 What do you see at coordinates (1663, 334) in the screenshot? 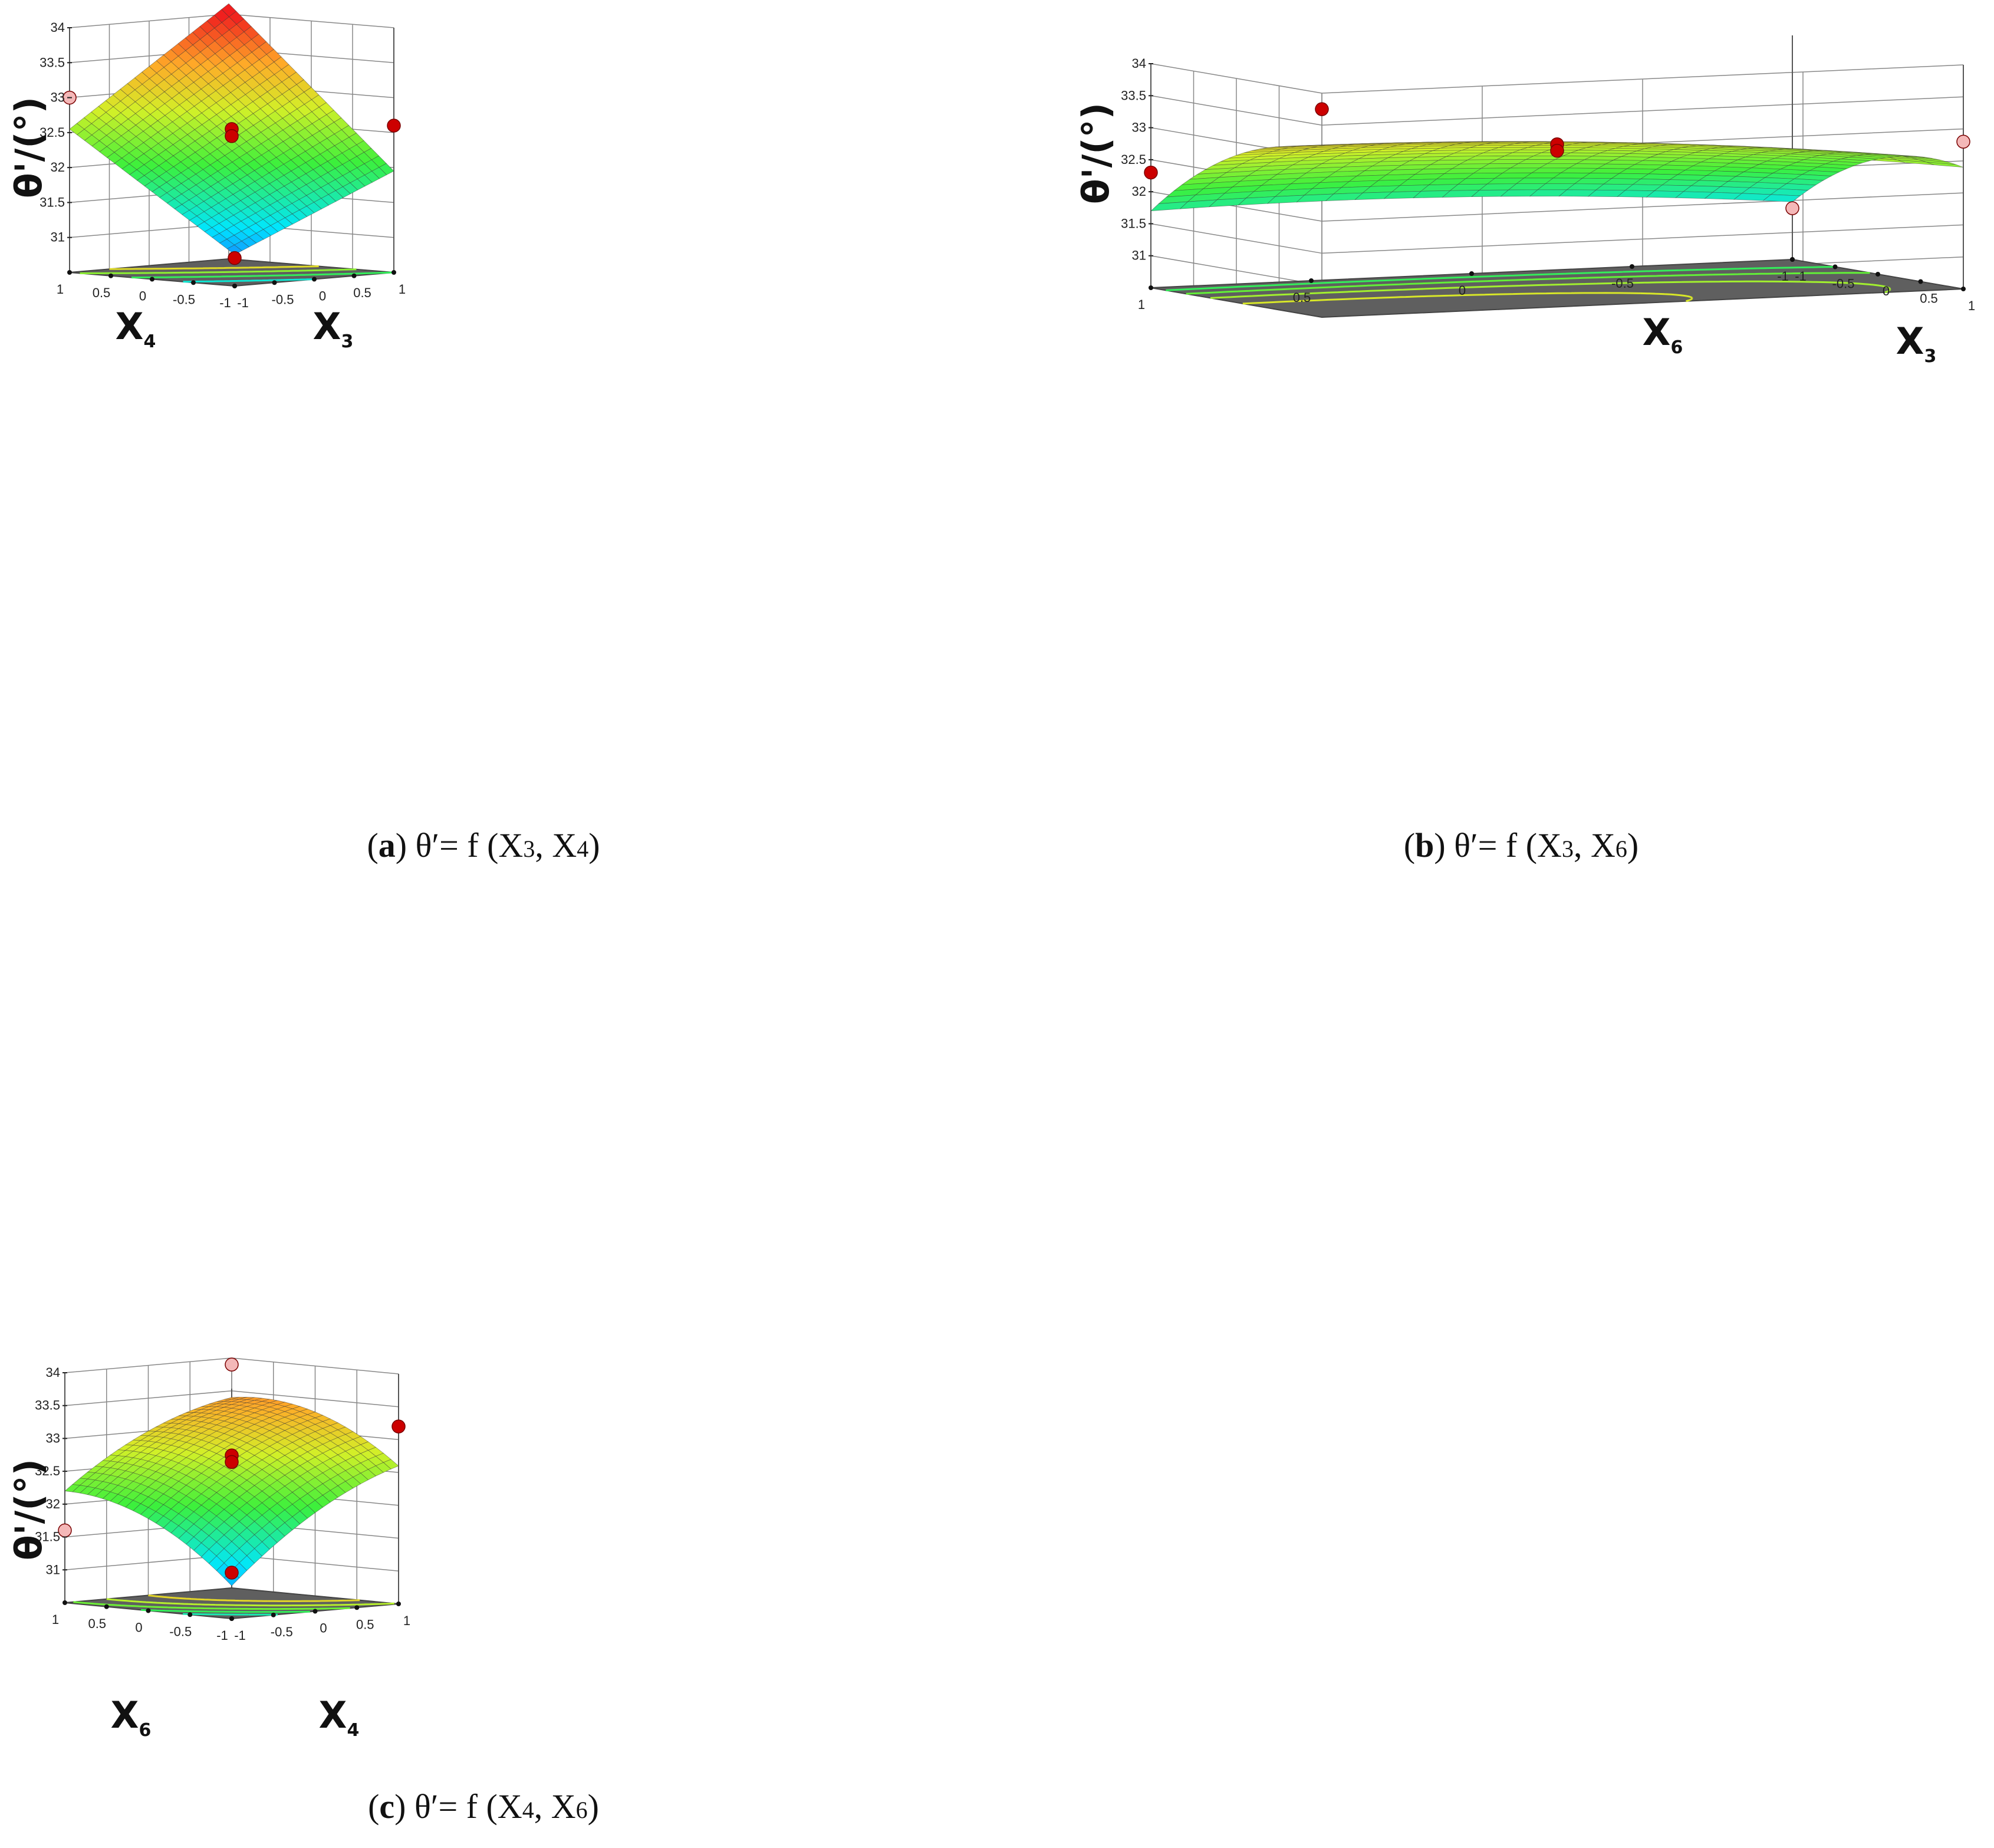
I see `y-axis-title: X6` at bounding box center [1663, 334].